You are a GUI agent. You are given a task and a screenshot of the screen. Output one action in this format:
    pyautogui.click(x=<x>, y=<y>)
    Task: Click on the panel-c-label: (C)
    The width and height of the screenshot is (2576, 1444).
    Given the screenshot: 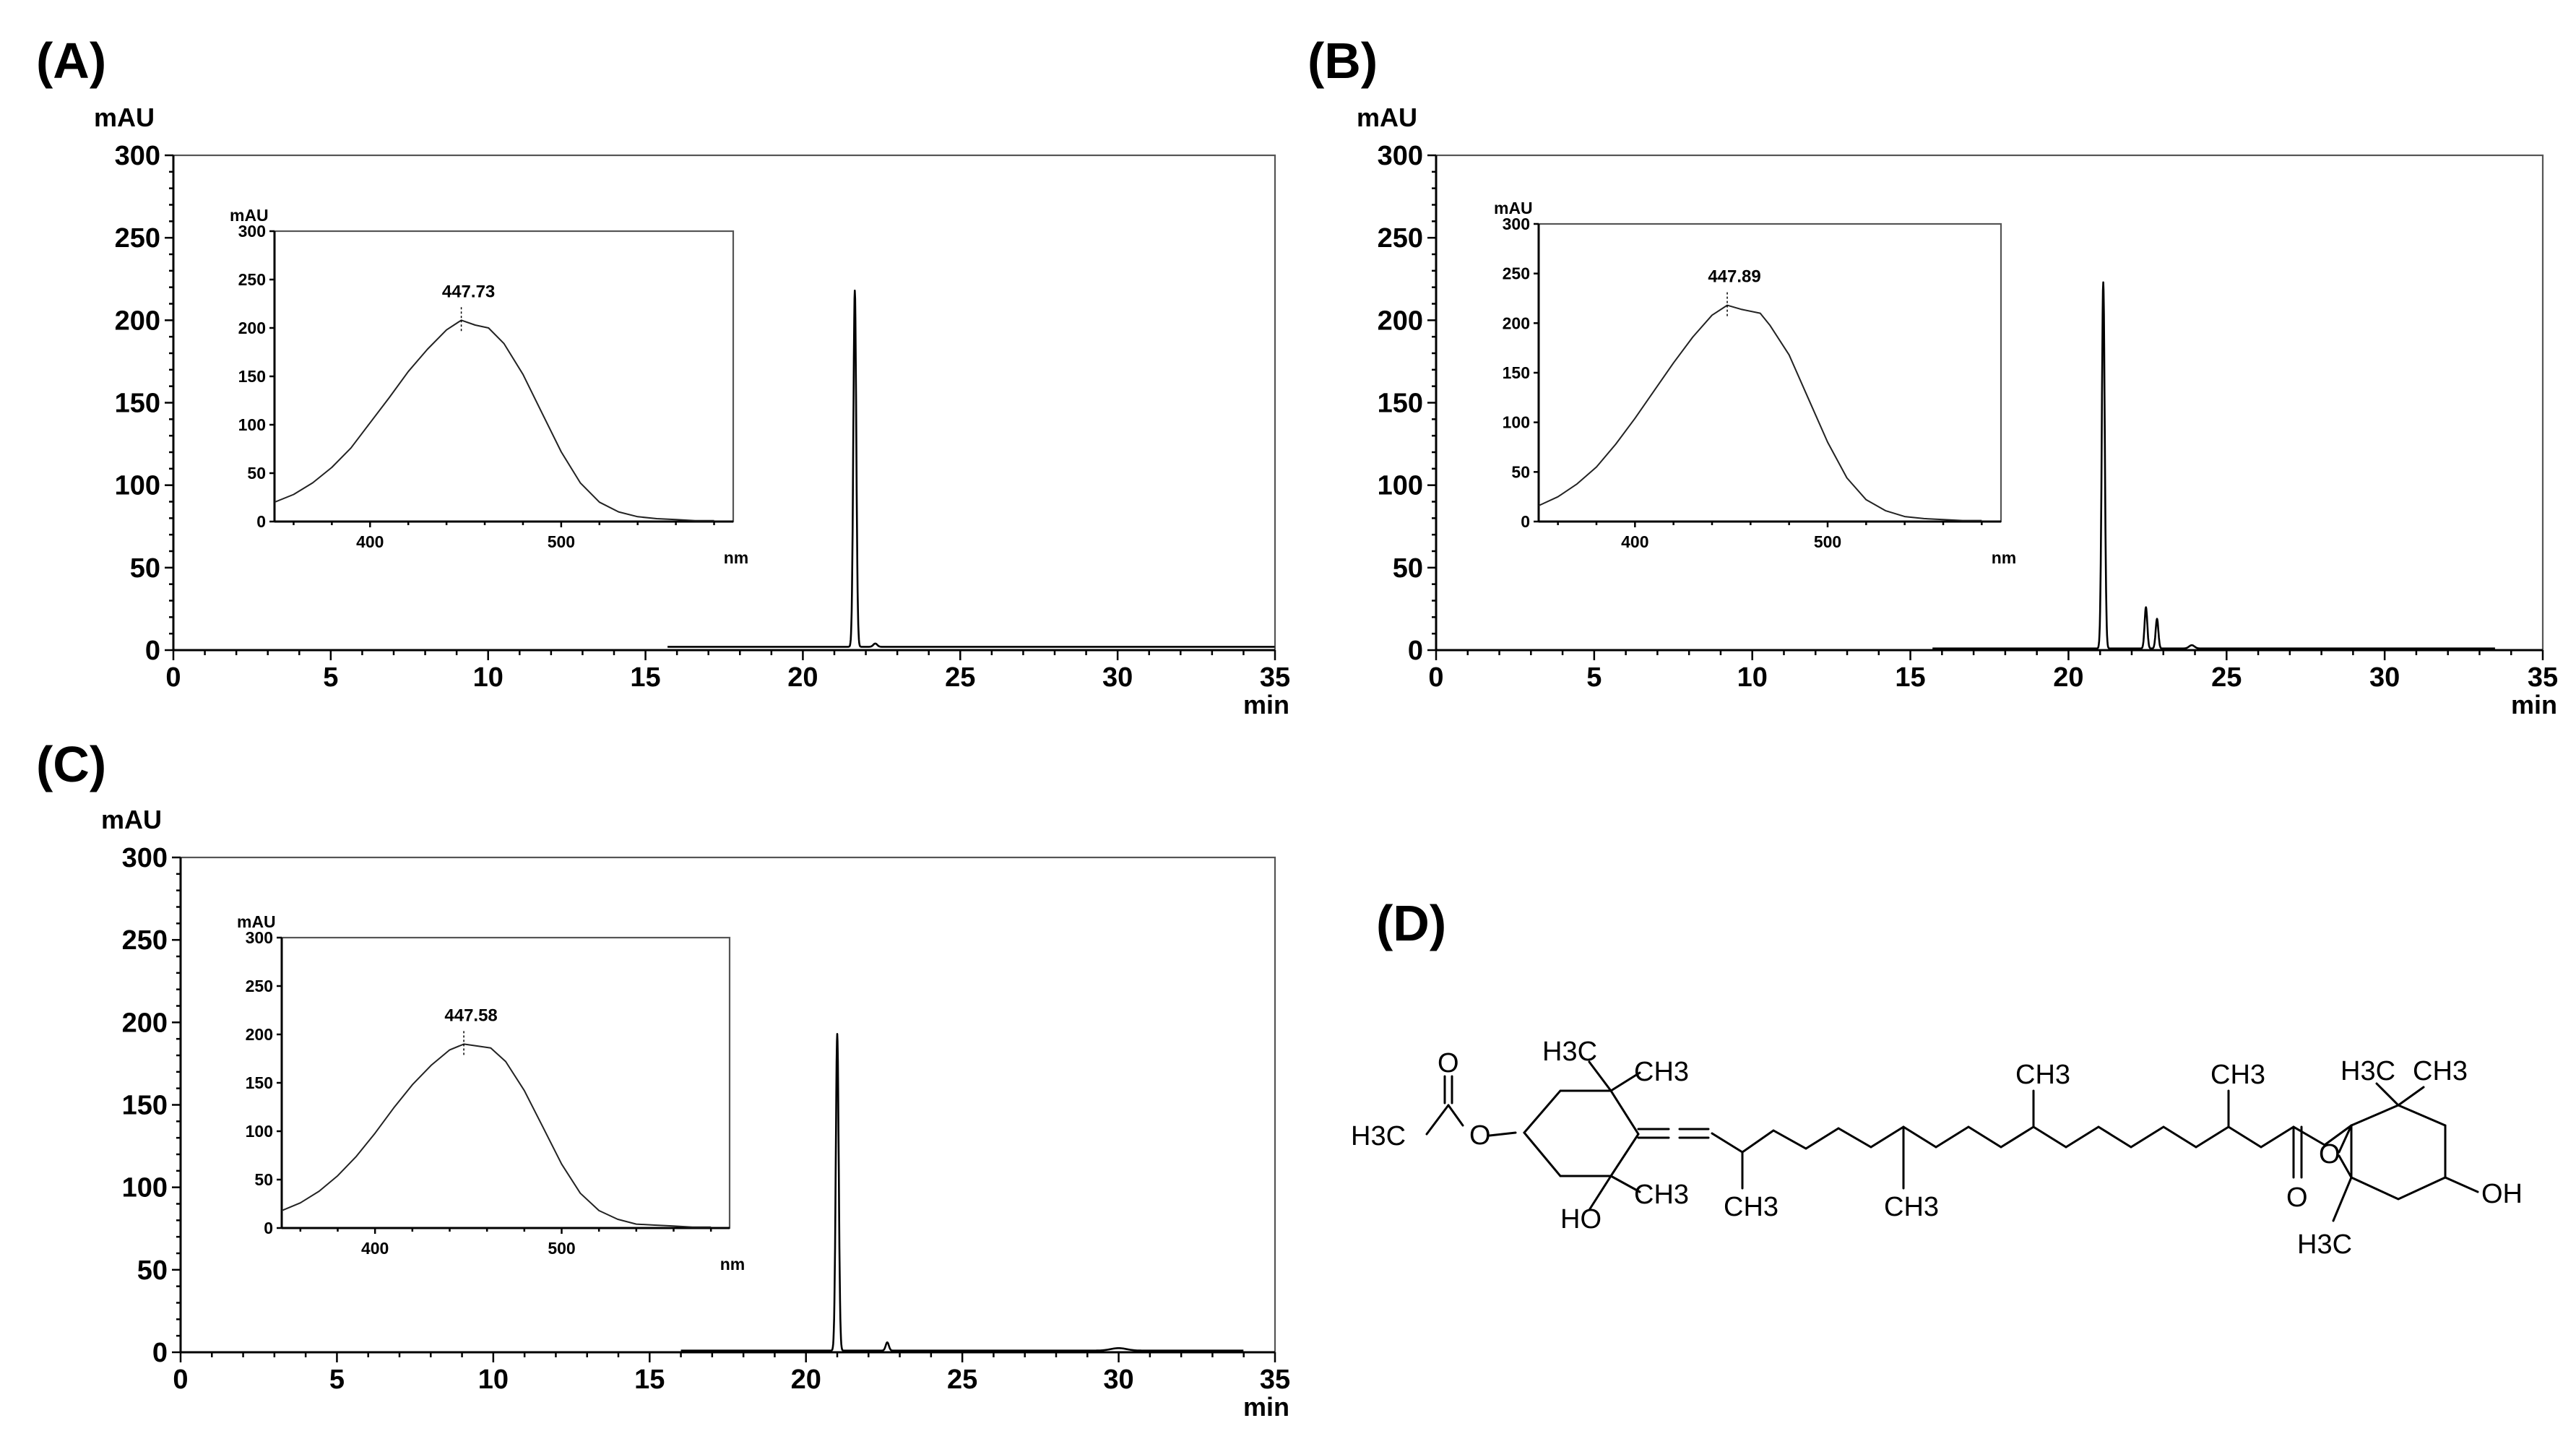 What is the action you would take?
    pyautogui.click(x=71, y=764)
    